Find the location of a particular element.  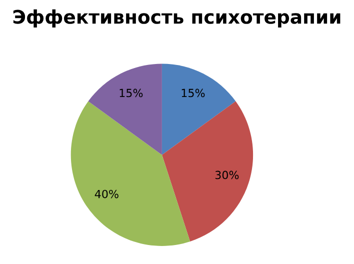

chart-title: Эффективность психотерапии is located at coordinates (176, 18).